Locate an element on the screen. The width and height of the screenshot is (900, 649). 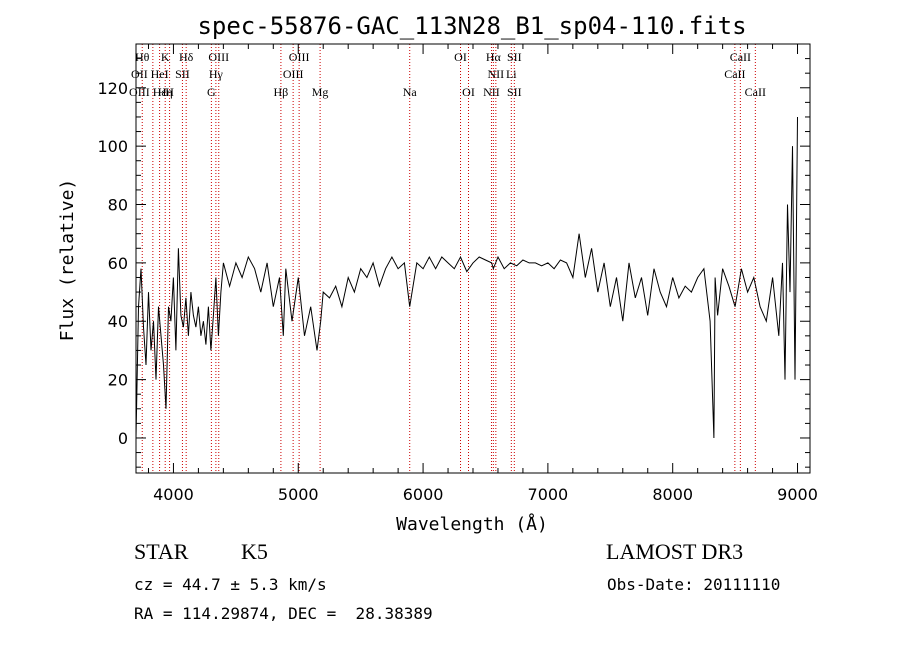
line-label-2-0: OIII is located at coordinates (139, 92).